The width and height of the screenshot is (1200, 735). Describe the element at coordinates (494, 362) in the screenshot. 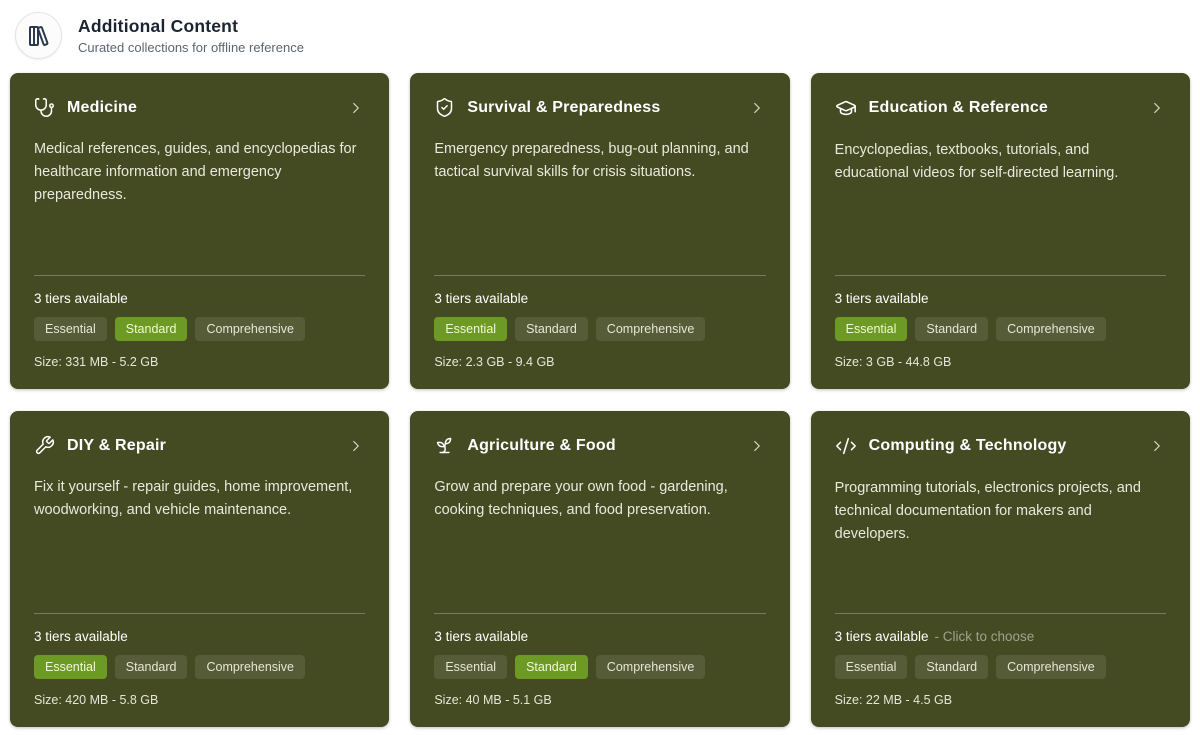

I see `size-label: Size: 2.3 GB - 9.4 GB` at that location.